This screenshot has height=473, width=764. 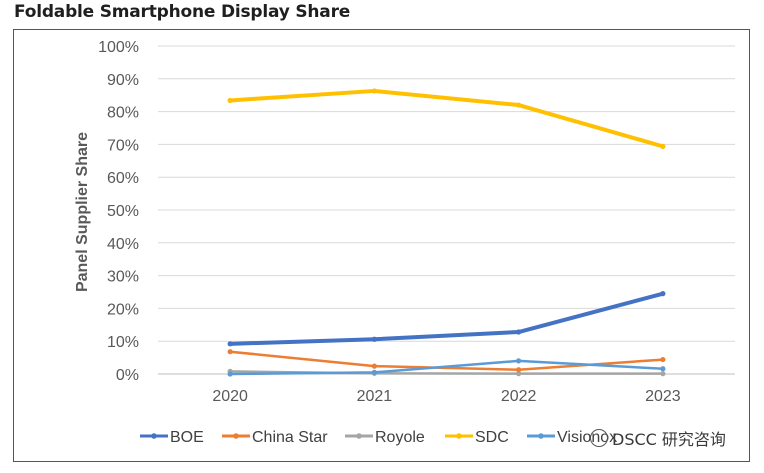 What do you see at coordinates (118, 47) in the screenshot?
I see `y-tick-label: 100%` at bounding box center [118, 47].